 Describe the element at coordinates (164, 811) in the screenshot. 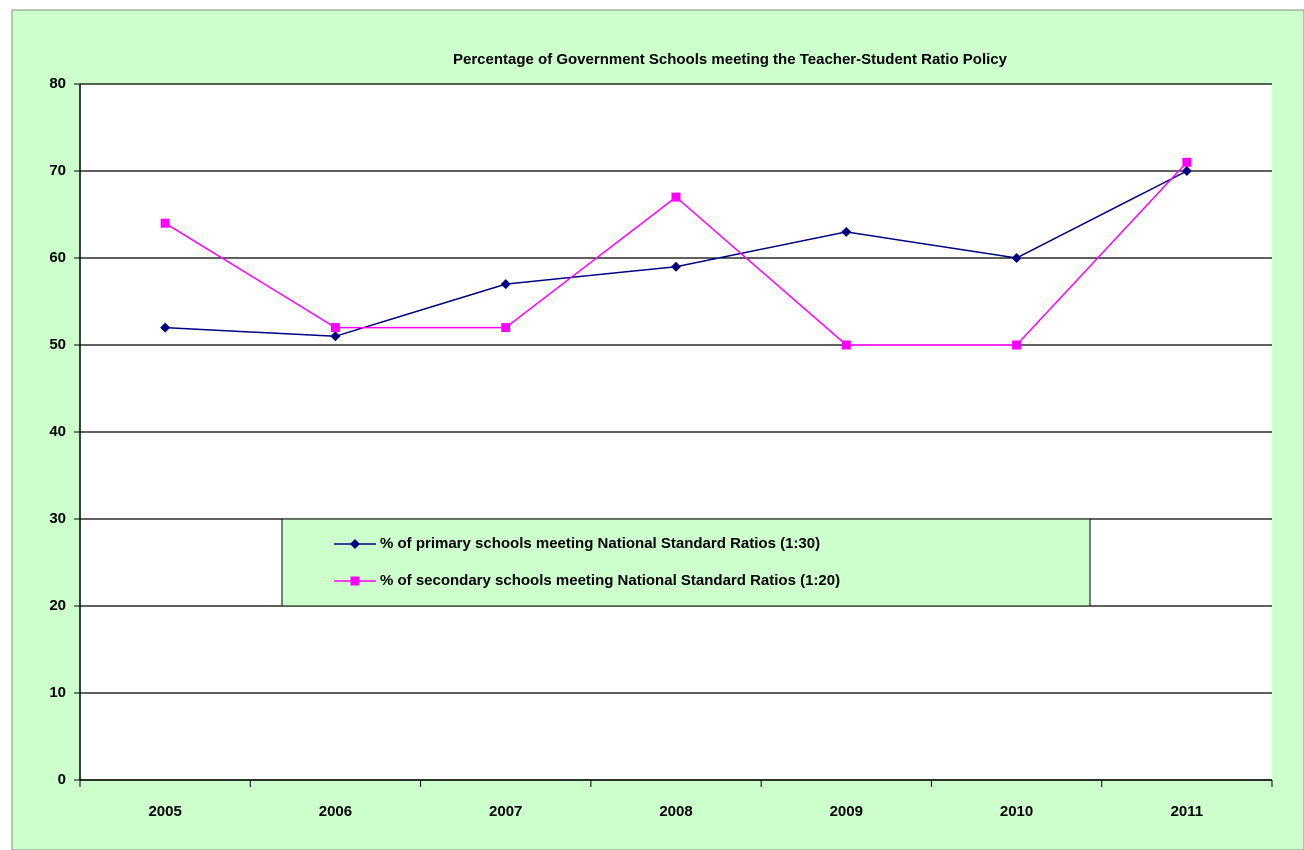

I see `x-tick-label: 2005` at that location.